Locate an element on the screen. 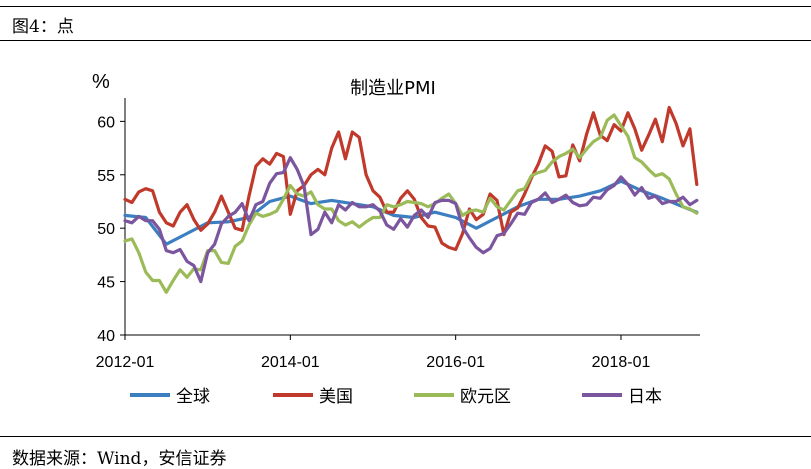 The image size is (811, 469). source-rule is located at coordinates (405, 436).